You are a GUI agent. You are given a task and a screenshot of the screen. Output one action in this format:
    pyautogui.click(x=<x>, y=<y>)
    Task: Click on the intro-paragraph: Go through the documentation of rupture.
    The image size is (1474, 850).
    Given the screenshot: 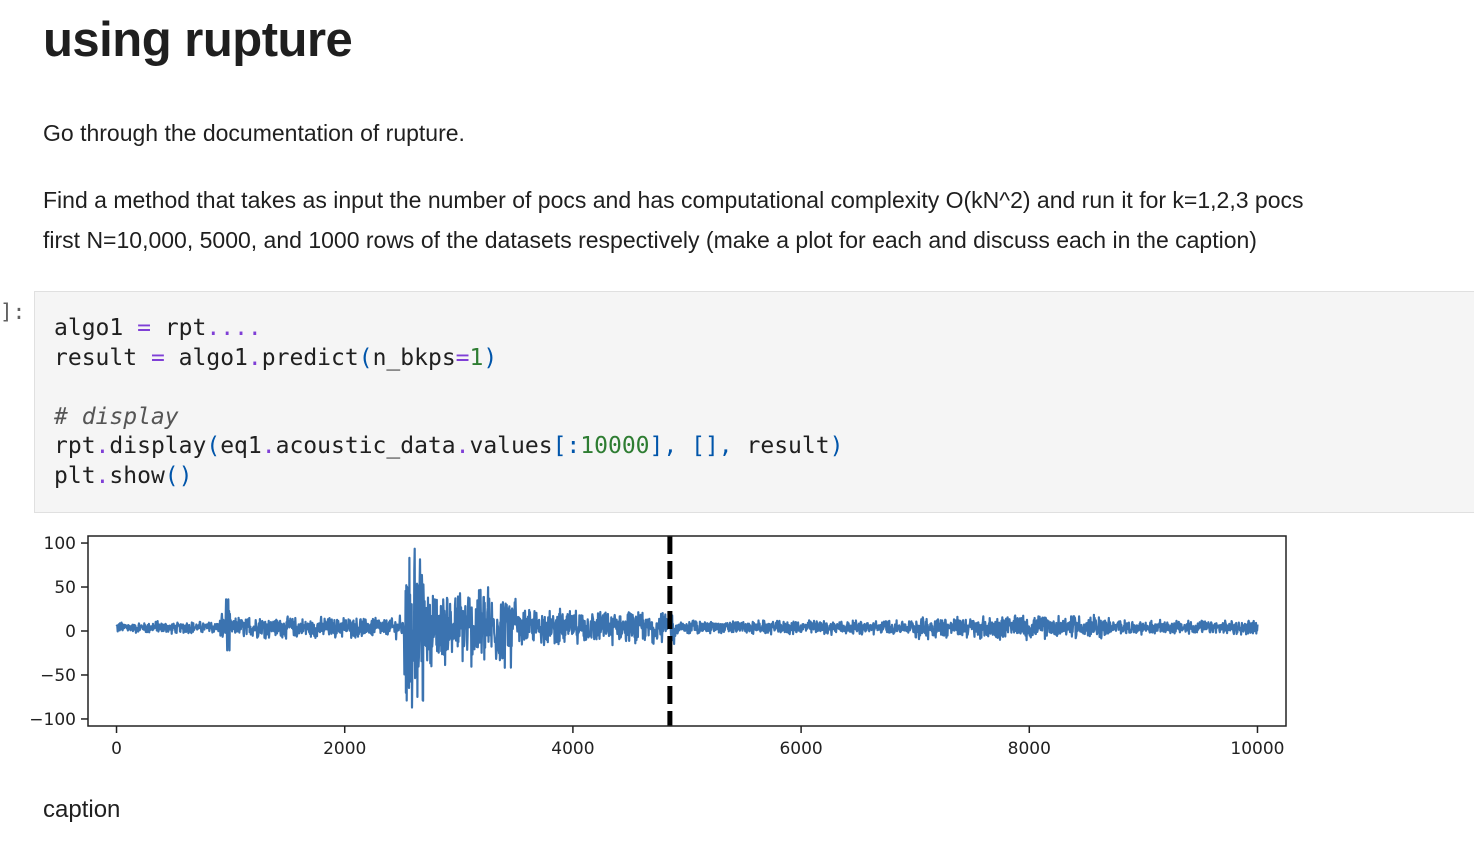 What is the action you would take?
    pyautogui.click(x=254, y=133)
    